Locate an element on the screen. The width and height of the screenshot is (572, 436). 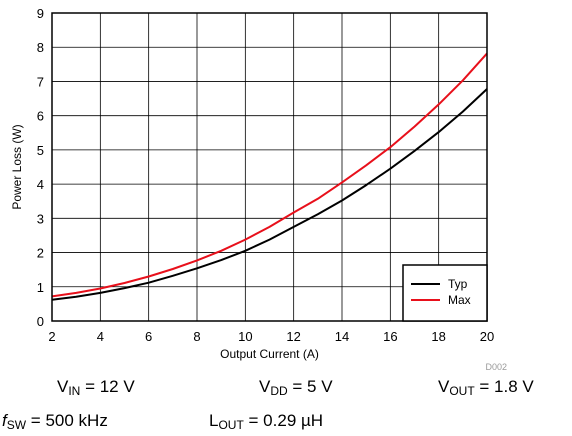
y-tick-label: 6 is located at coordinates (40, 116).